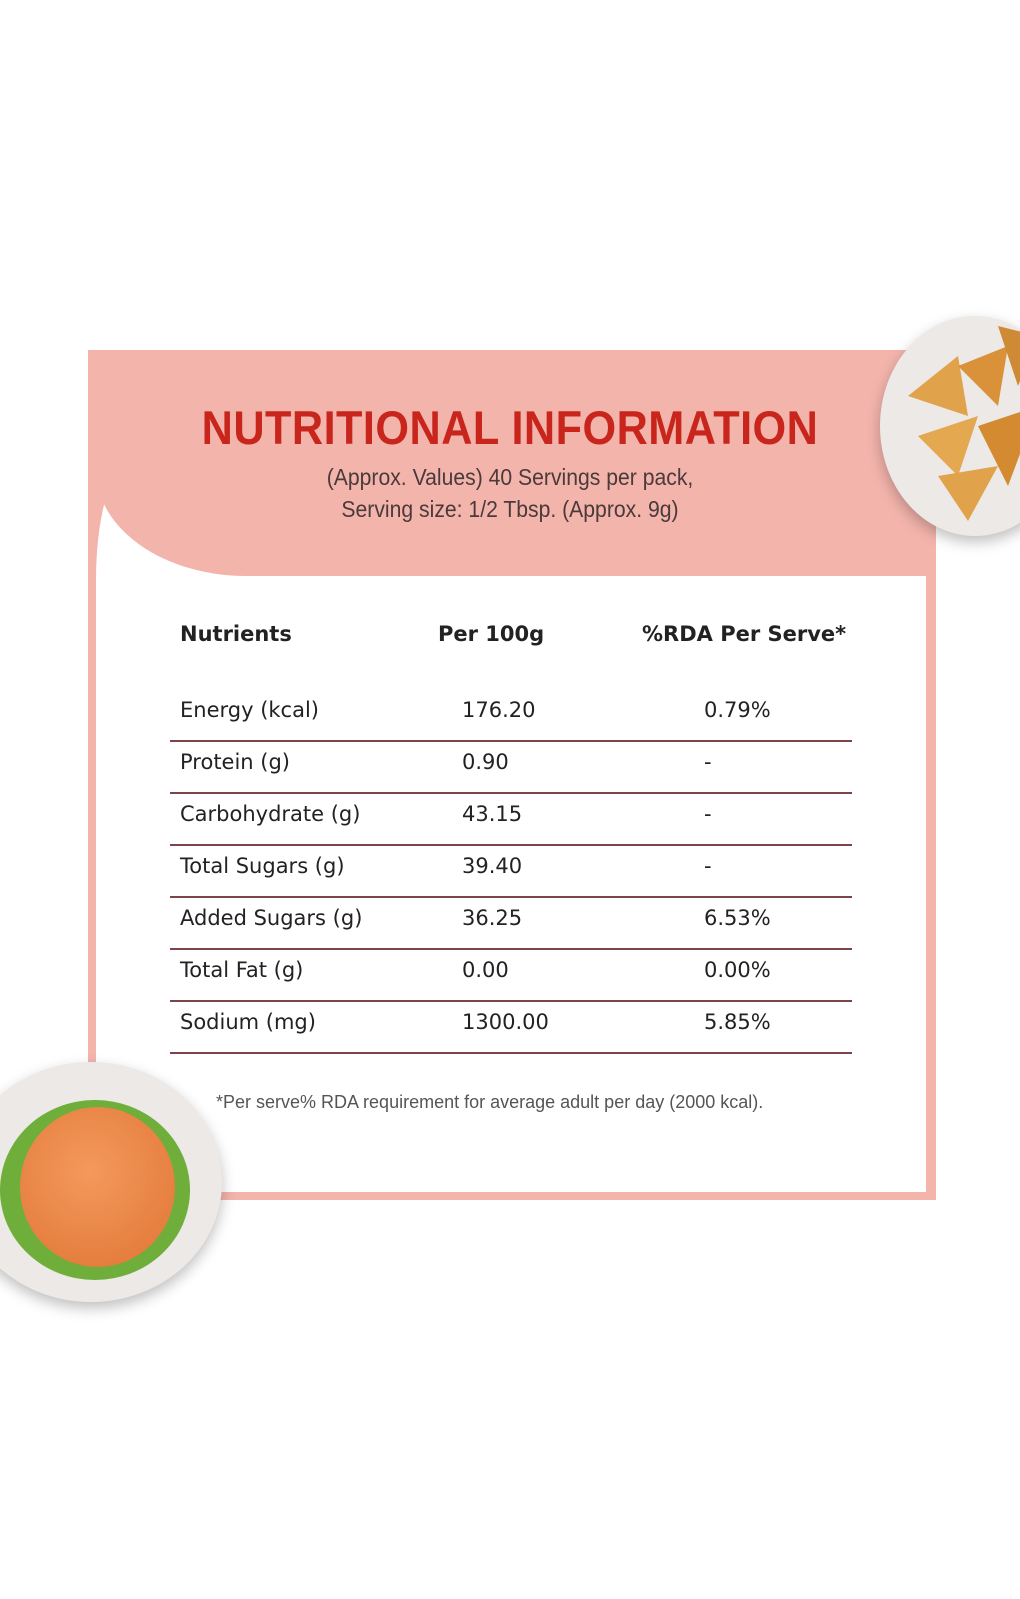  I want to click on burger-plate-image, so click(111, 1182).